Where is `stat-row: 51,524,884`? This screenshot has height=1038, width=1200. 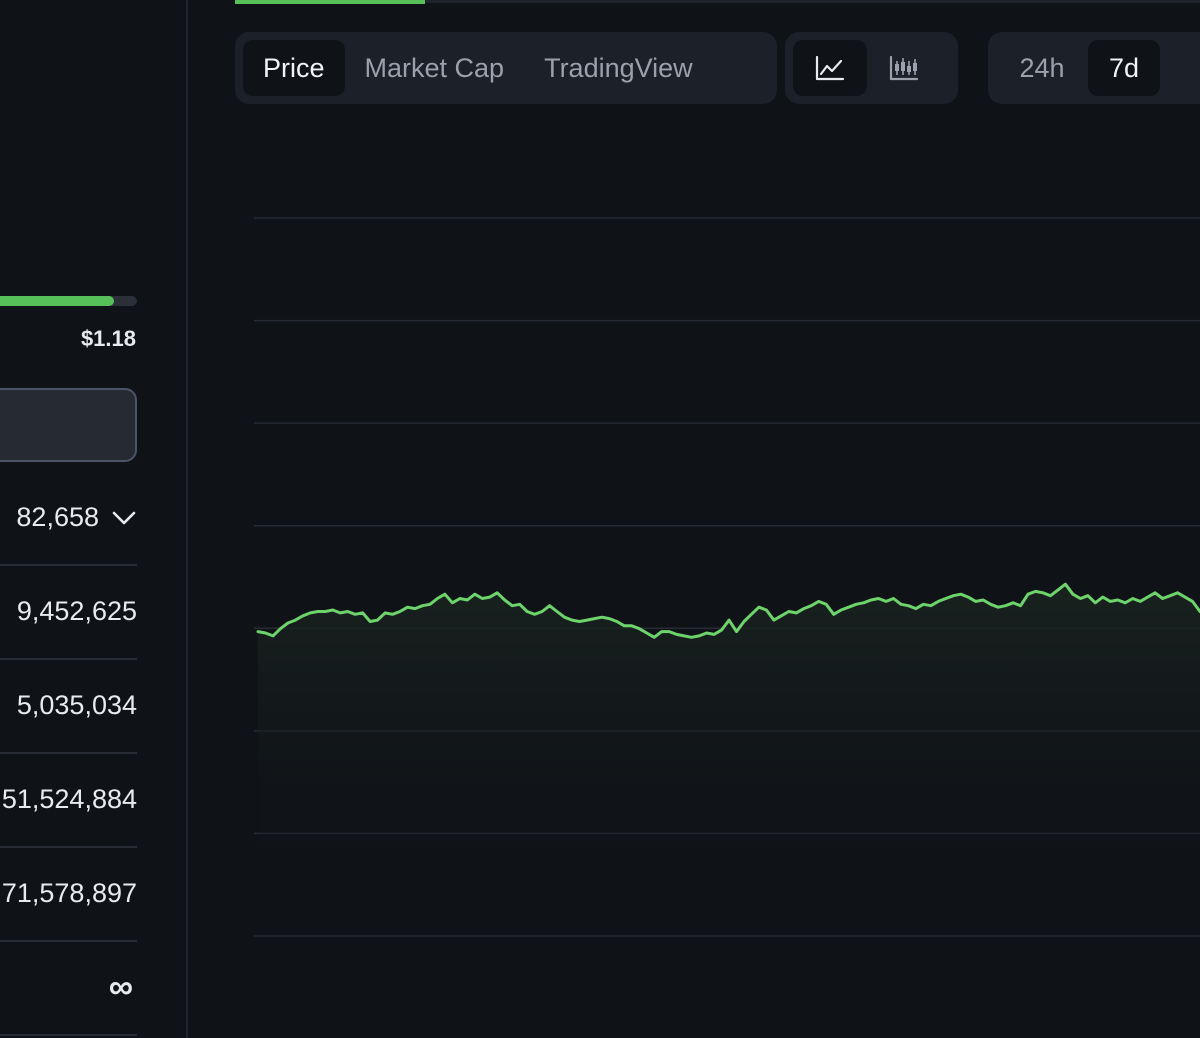 stat-row: 51,524,884 is located at coordinates (68, 800).